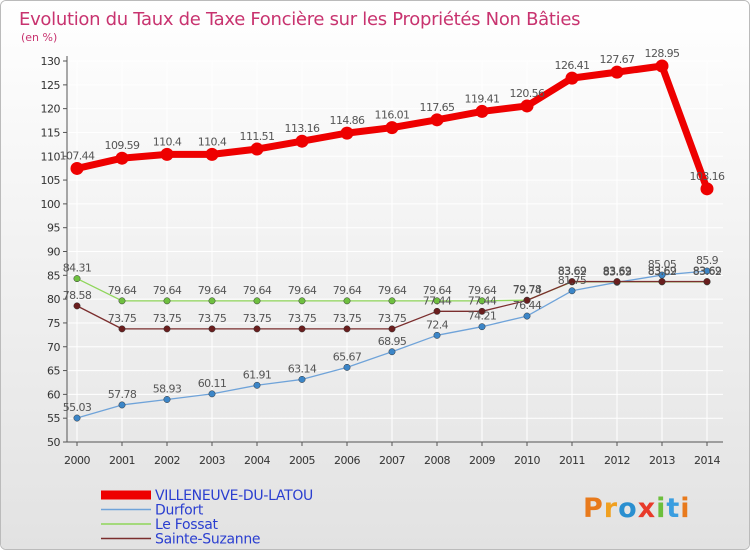 The image size is (750, 550). I want to click on logo-text: Proxiti, so click(637, 508).